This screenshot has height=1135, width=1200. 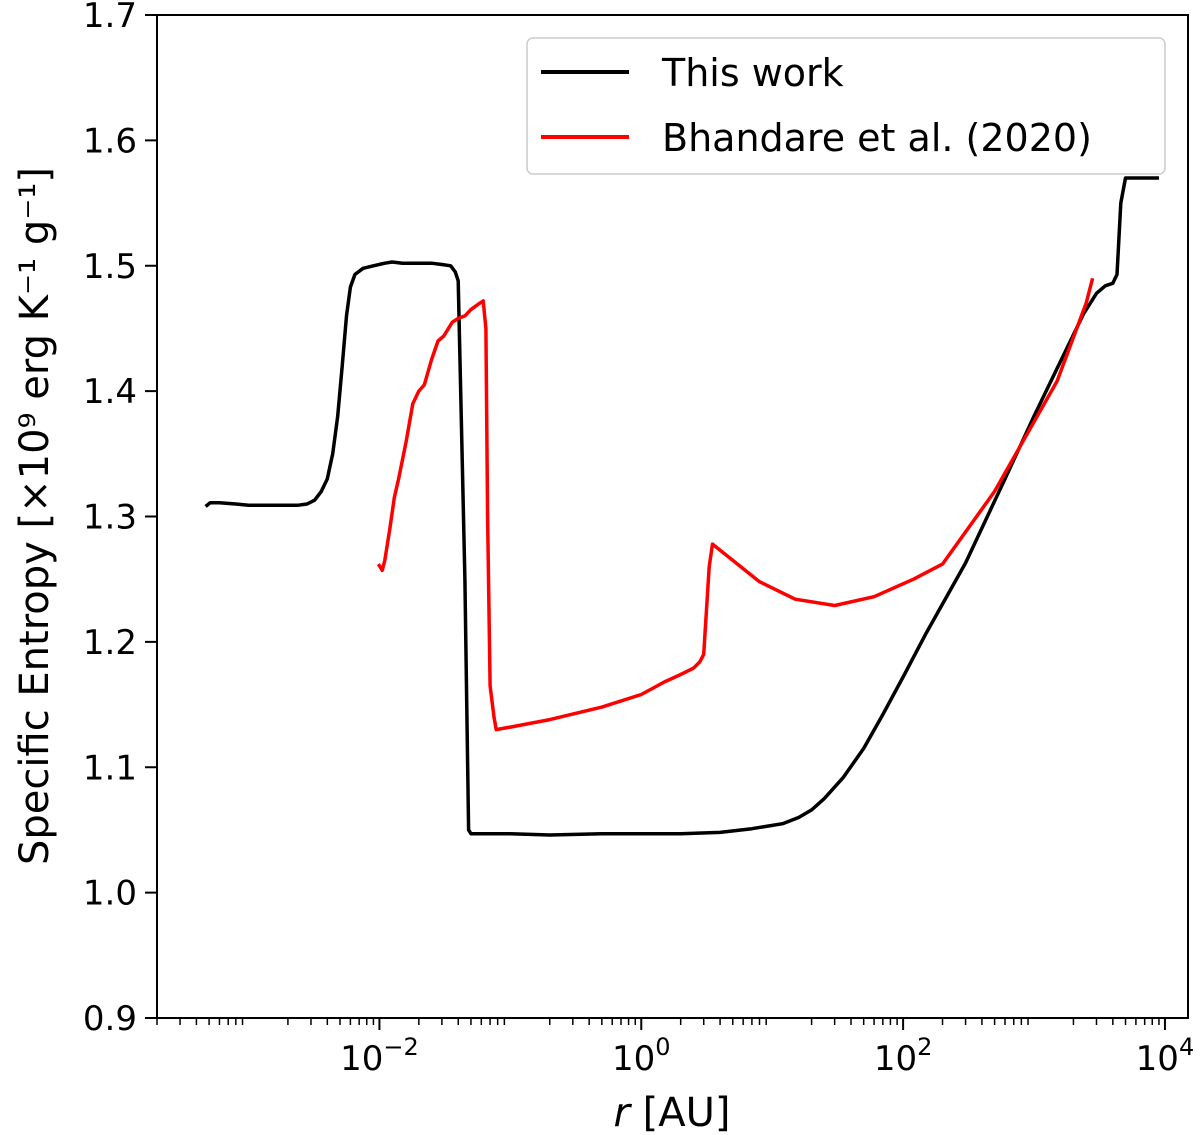 What do you see at coordinates (110, 894) in the screenshot?
I see `y-tick-label: 1.0` at bounding box center [110, 894].